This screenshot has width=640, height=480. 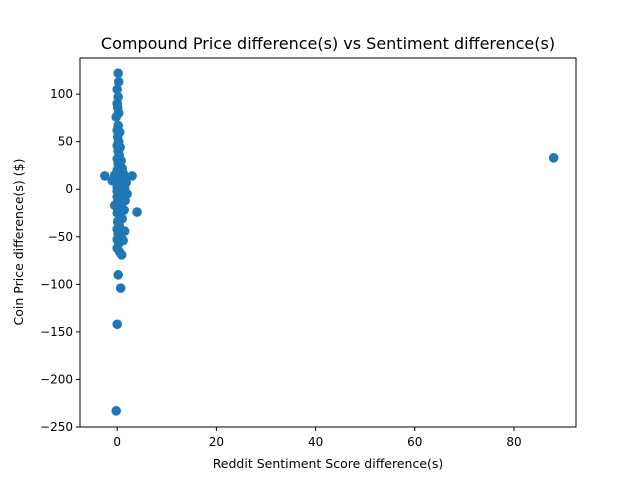 What do you see at coordinates (56, 427) in the screenshot?
I see `y-tick-label: −250` at bounding box center [56, 427].